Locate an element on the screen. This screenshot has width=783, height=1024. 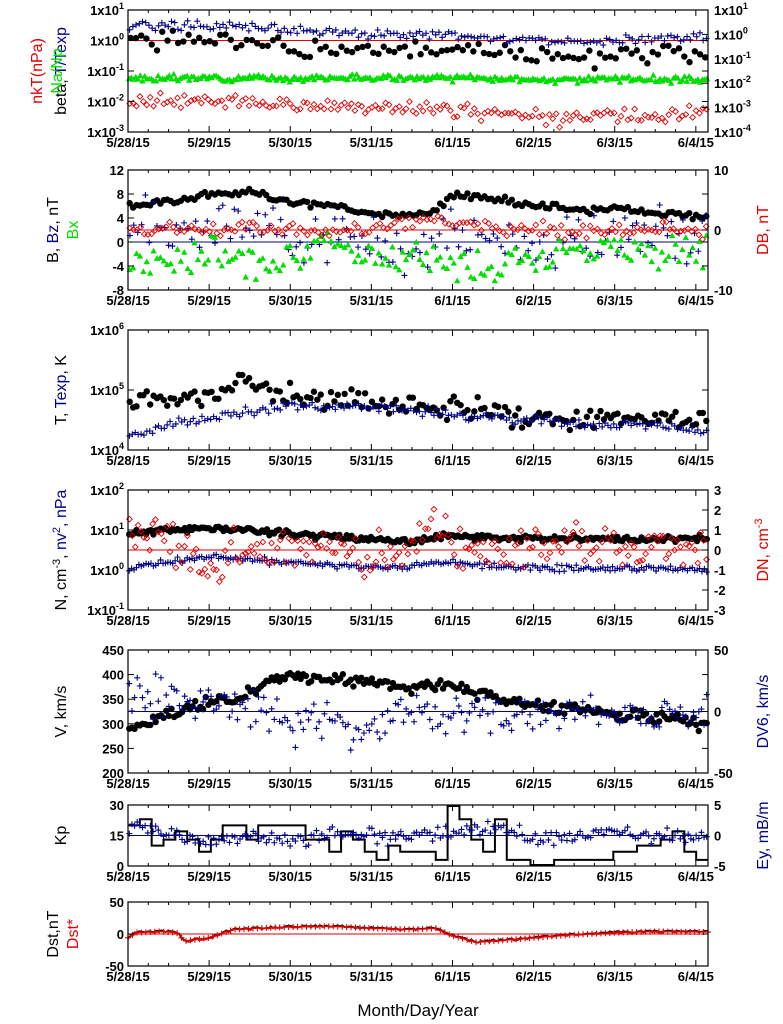
y2-tick-label: 3 is located at coordinates (717, 490).